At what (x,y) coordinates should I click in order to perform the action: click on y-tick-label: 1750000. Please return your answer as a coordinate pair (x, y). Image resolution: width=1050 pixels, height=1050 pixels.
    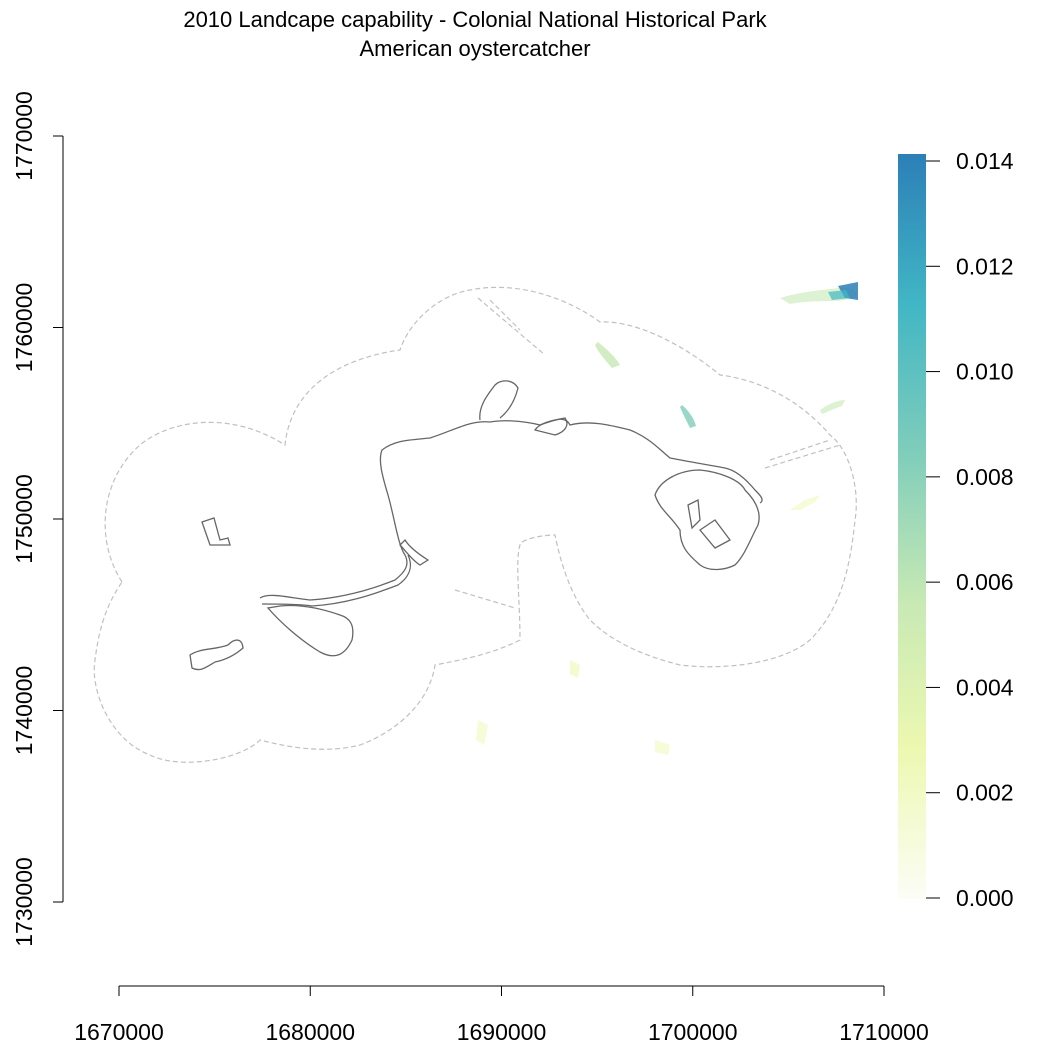
    Looking at the image, I should click on (24, 519).